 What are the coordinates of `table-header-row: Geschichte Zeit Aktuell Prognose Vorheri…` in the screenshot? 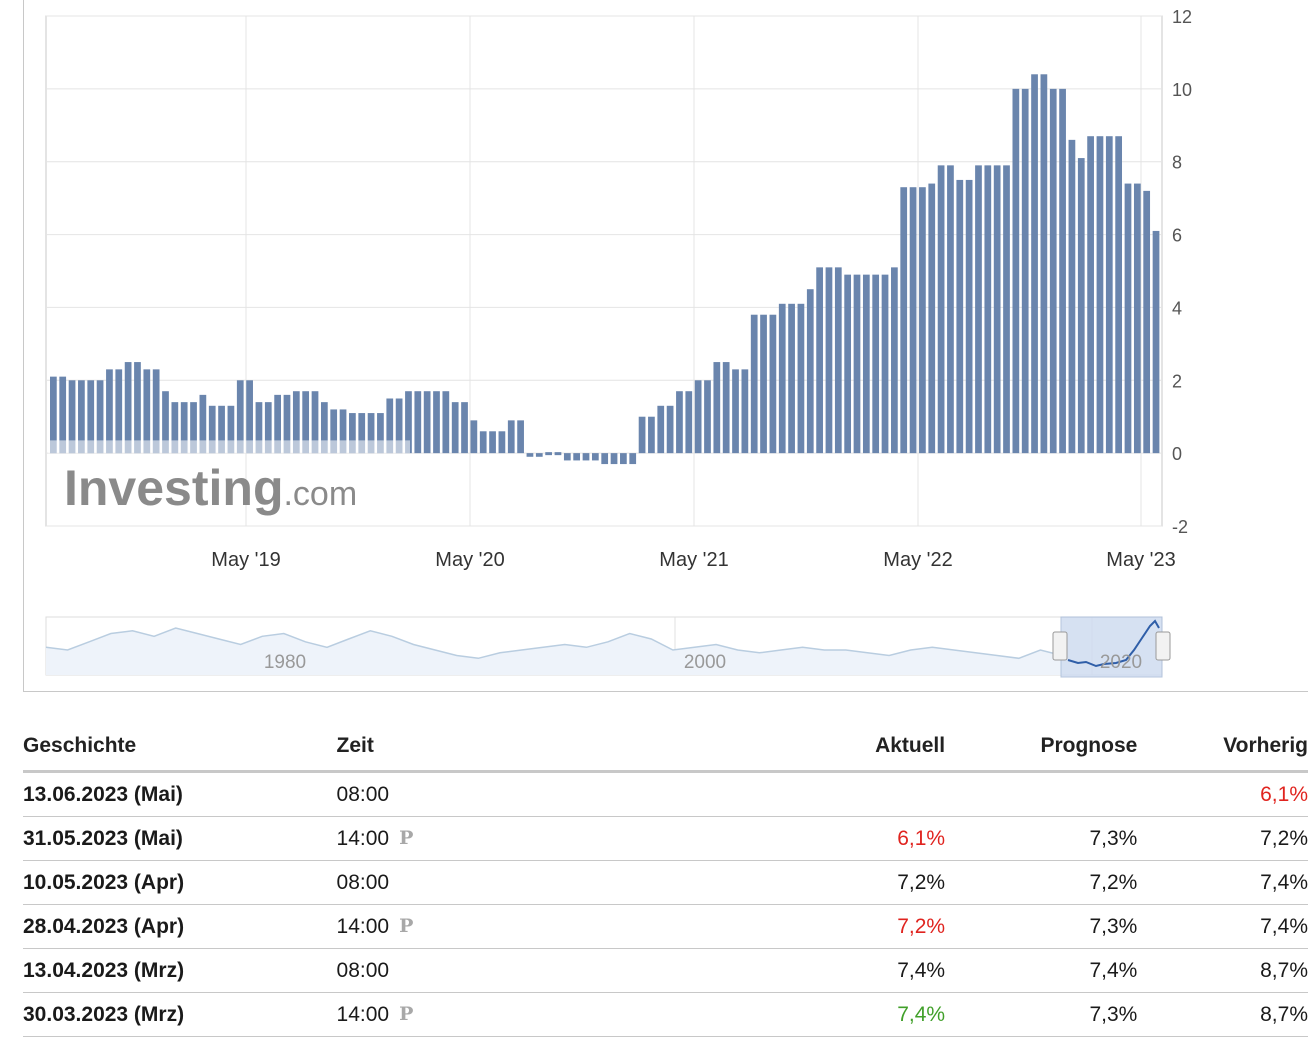 It's located at (665, 747).